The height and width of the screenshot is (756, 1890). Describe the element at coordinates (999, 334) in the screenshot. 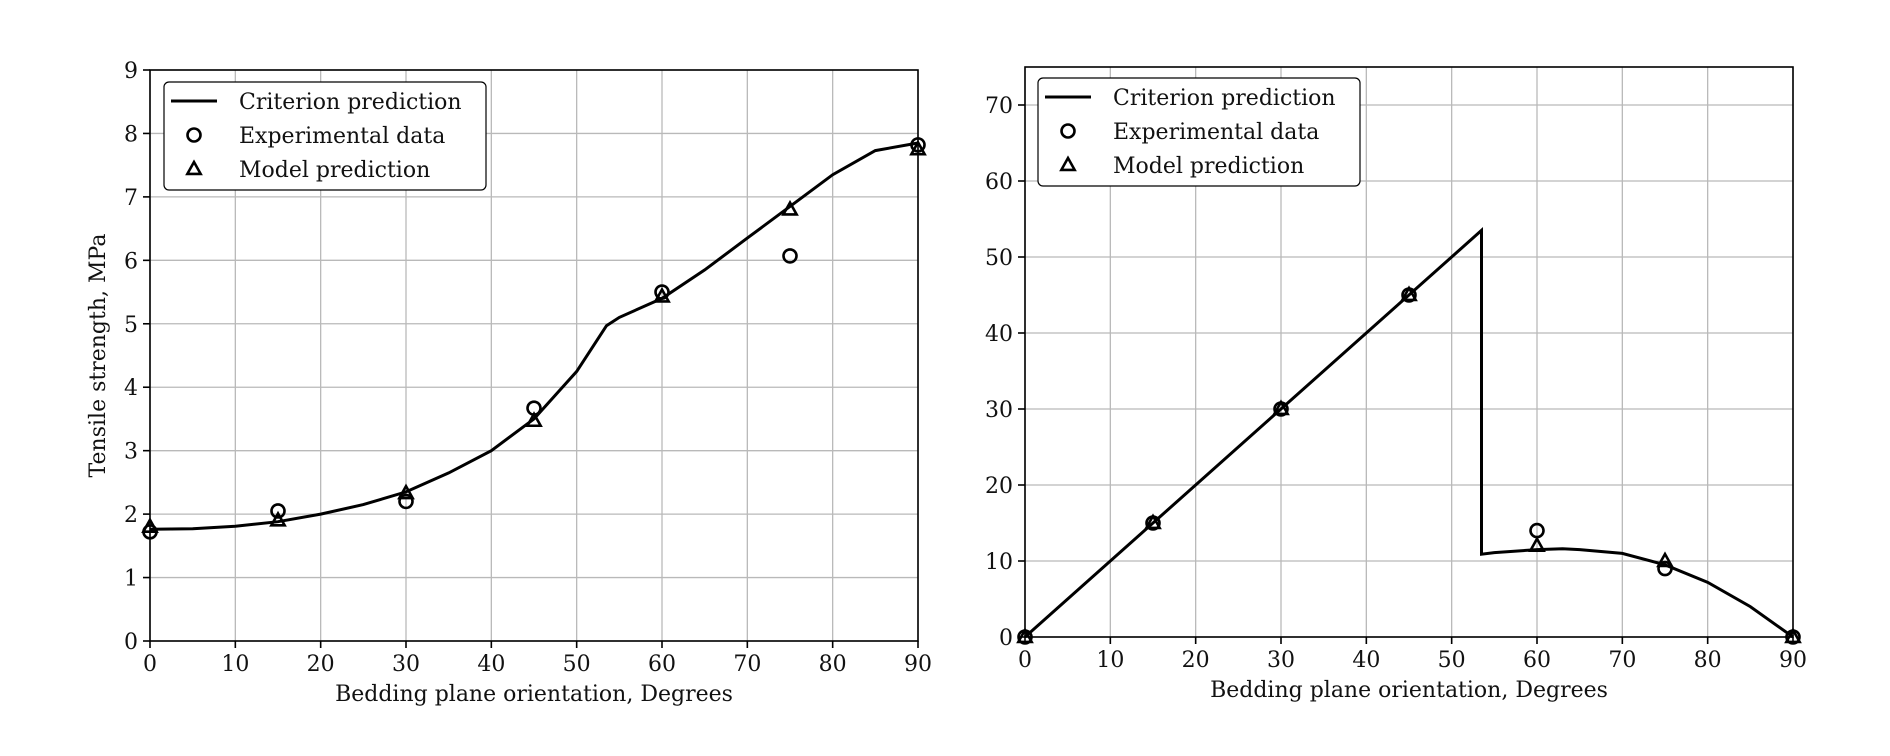

I see `y-tick-label: 40` at that location.